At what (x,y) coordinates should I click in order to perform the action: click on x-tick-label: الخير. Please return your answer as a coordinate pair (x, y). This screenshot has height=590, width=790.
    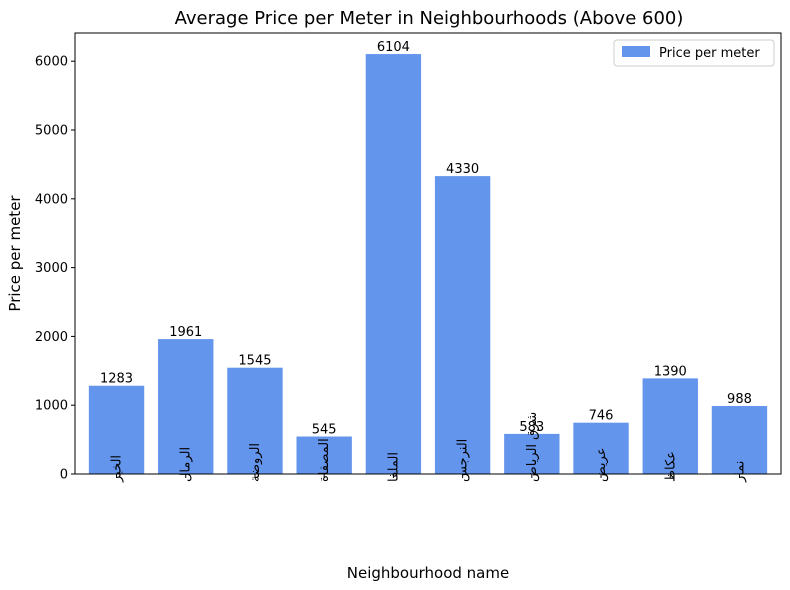
    Looking at the image, I should click on (117, 469).